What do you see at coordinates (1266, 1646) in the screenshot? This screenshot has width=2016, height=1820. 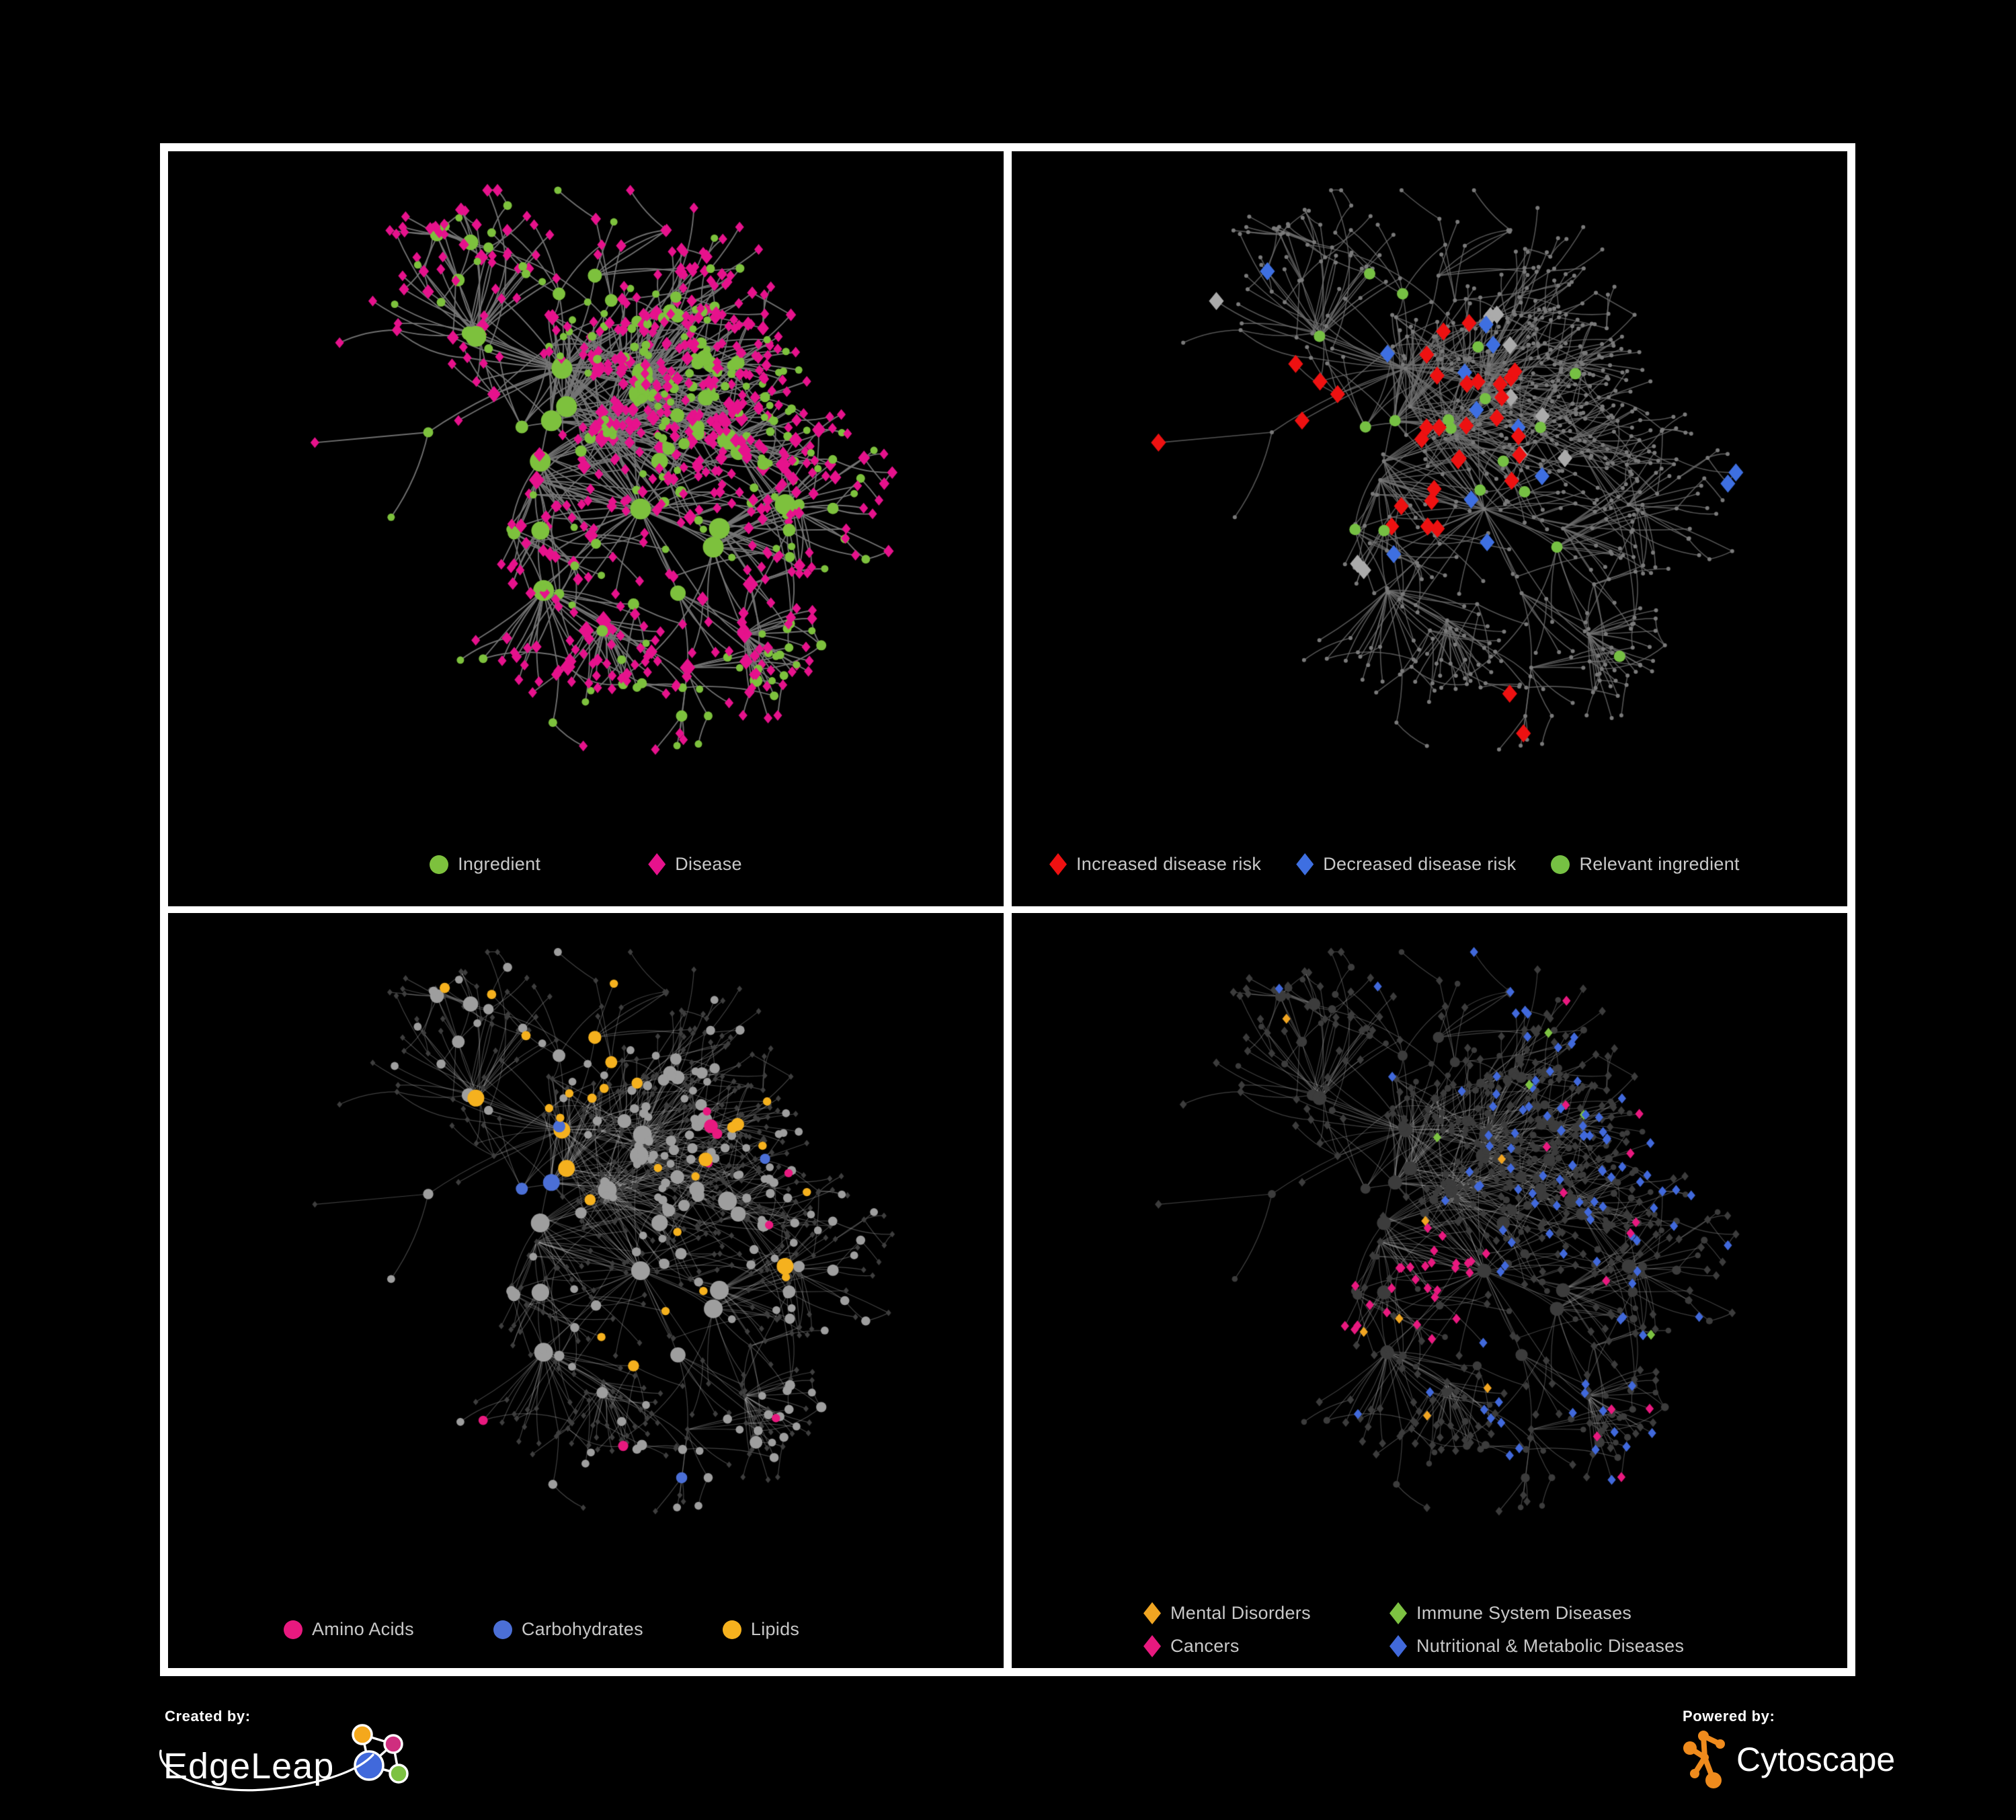 I see `legend-item-cancers: Cancers` at bounding box center [1266, 1646].